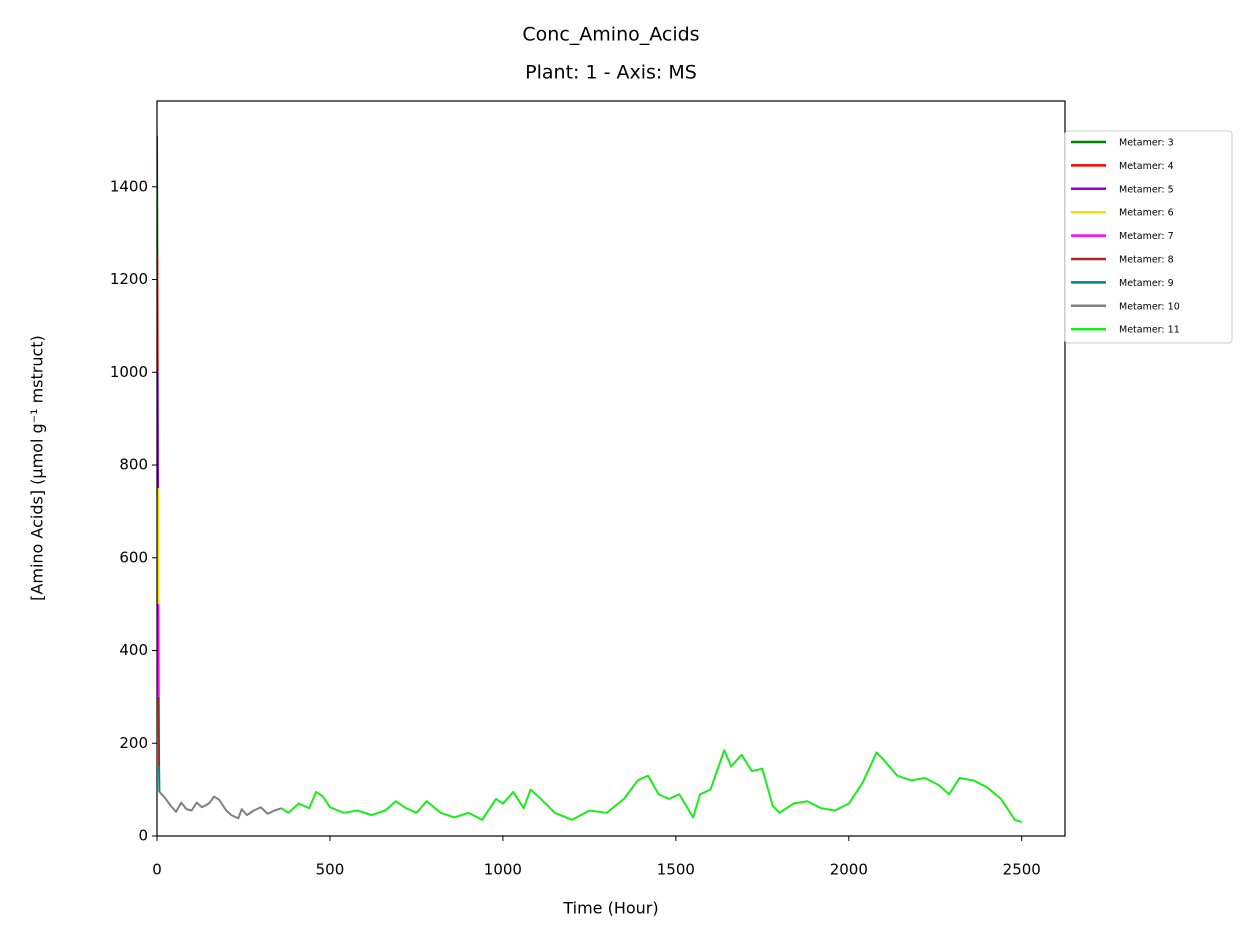  What do you see at coordinates (1149, 330) in the screenshot?
I see `legend-label: Metamer: 11` at bounding box center [1149, 330].